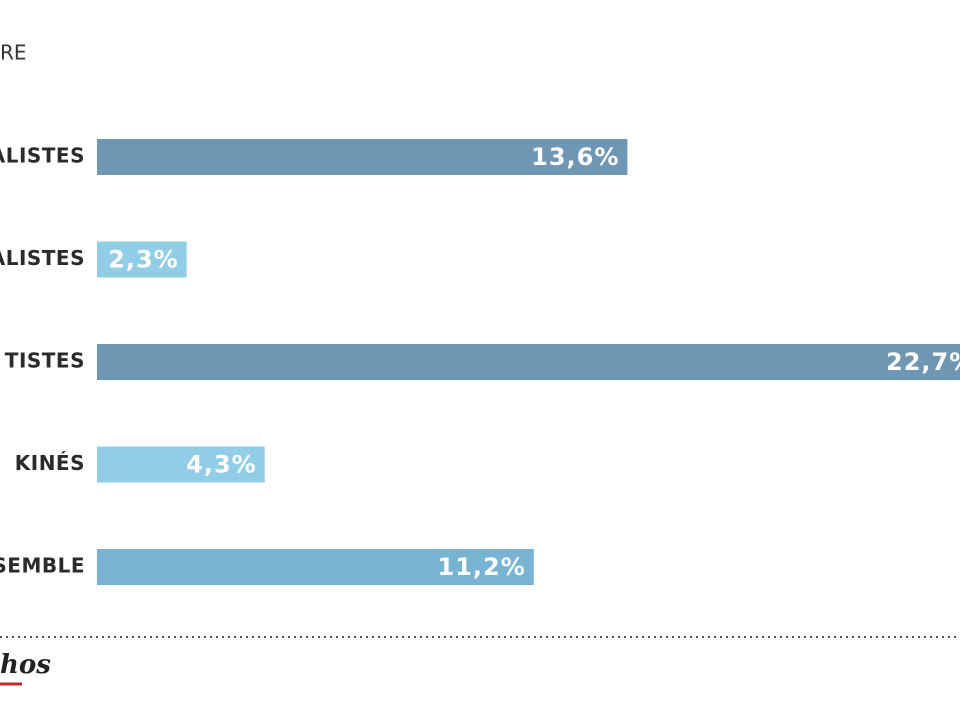  Describe the element at coordinates (42, 566) in the screenshot. I see `category-label: SEMBLE` at that location.